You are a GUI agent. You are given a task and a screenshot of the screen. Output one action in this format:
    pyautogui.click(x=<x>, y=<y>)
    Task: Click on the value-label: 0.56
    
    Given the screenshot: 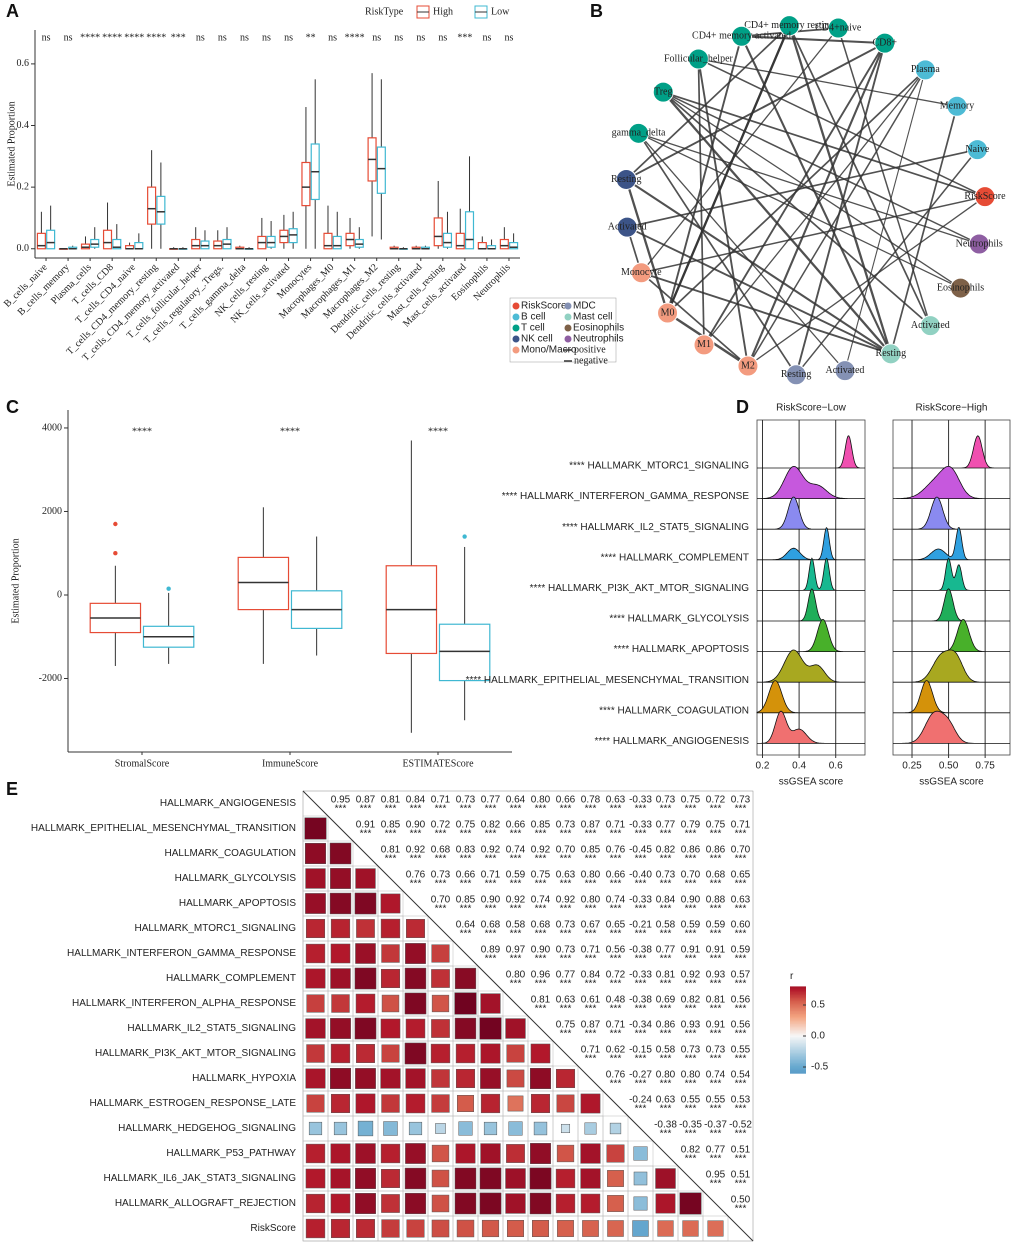 What is the action you would take?
    pyautogui.click(x=741, y=1000)
    